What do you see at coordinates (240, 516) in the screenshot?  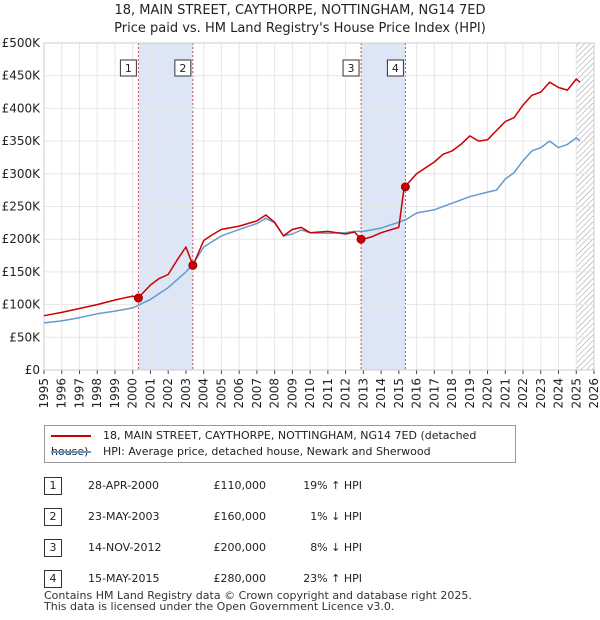 I see `sale-price: £160,000` at bounding box center [240, 516].